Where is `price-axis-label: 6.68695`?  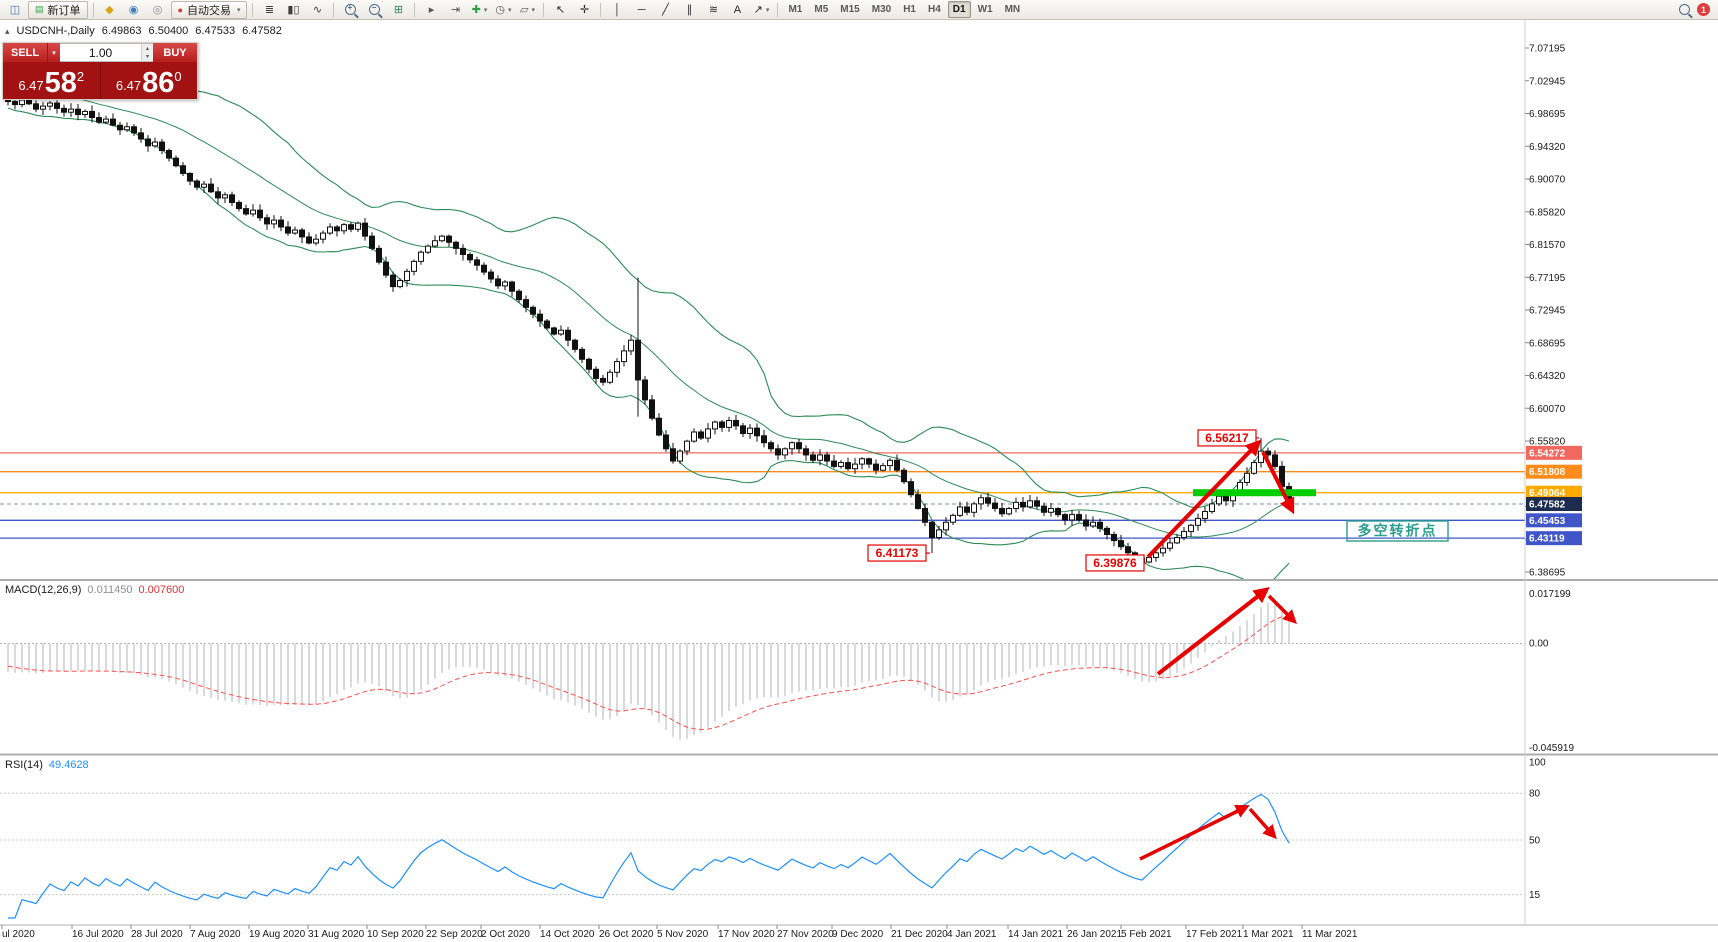 price-axis-label: 6.68695 is located at coordinates (1547, 343).